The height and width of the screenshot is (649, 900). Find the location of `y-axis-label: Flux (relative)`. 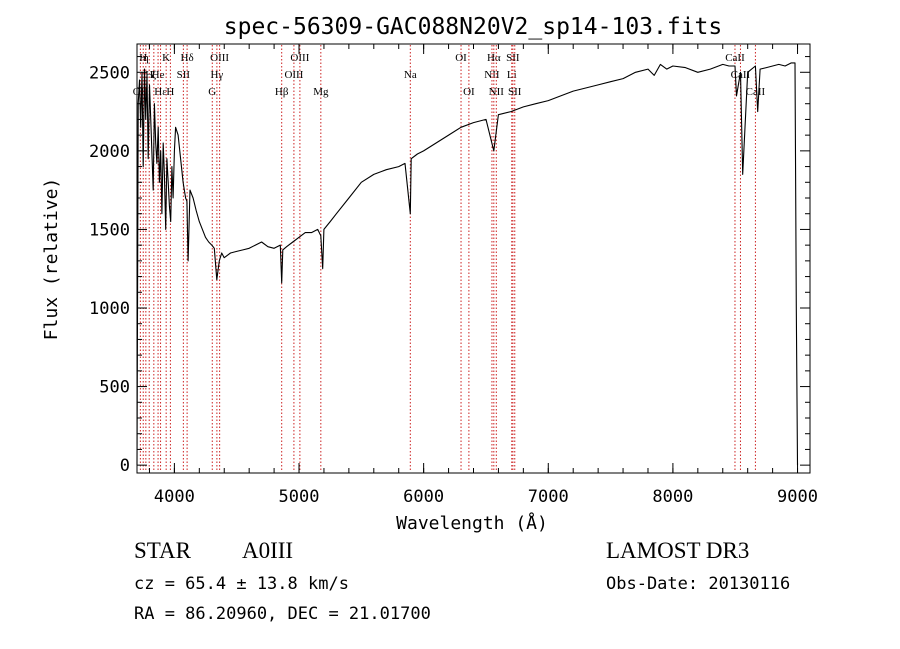

y-axis-label: Flux (relative) is located at coordinates (51, 259).